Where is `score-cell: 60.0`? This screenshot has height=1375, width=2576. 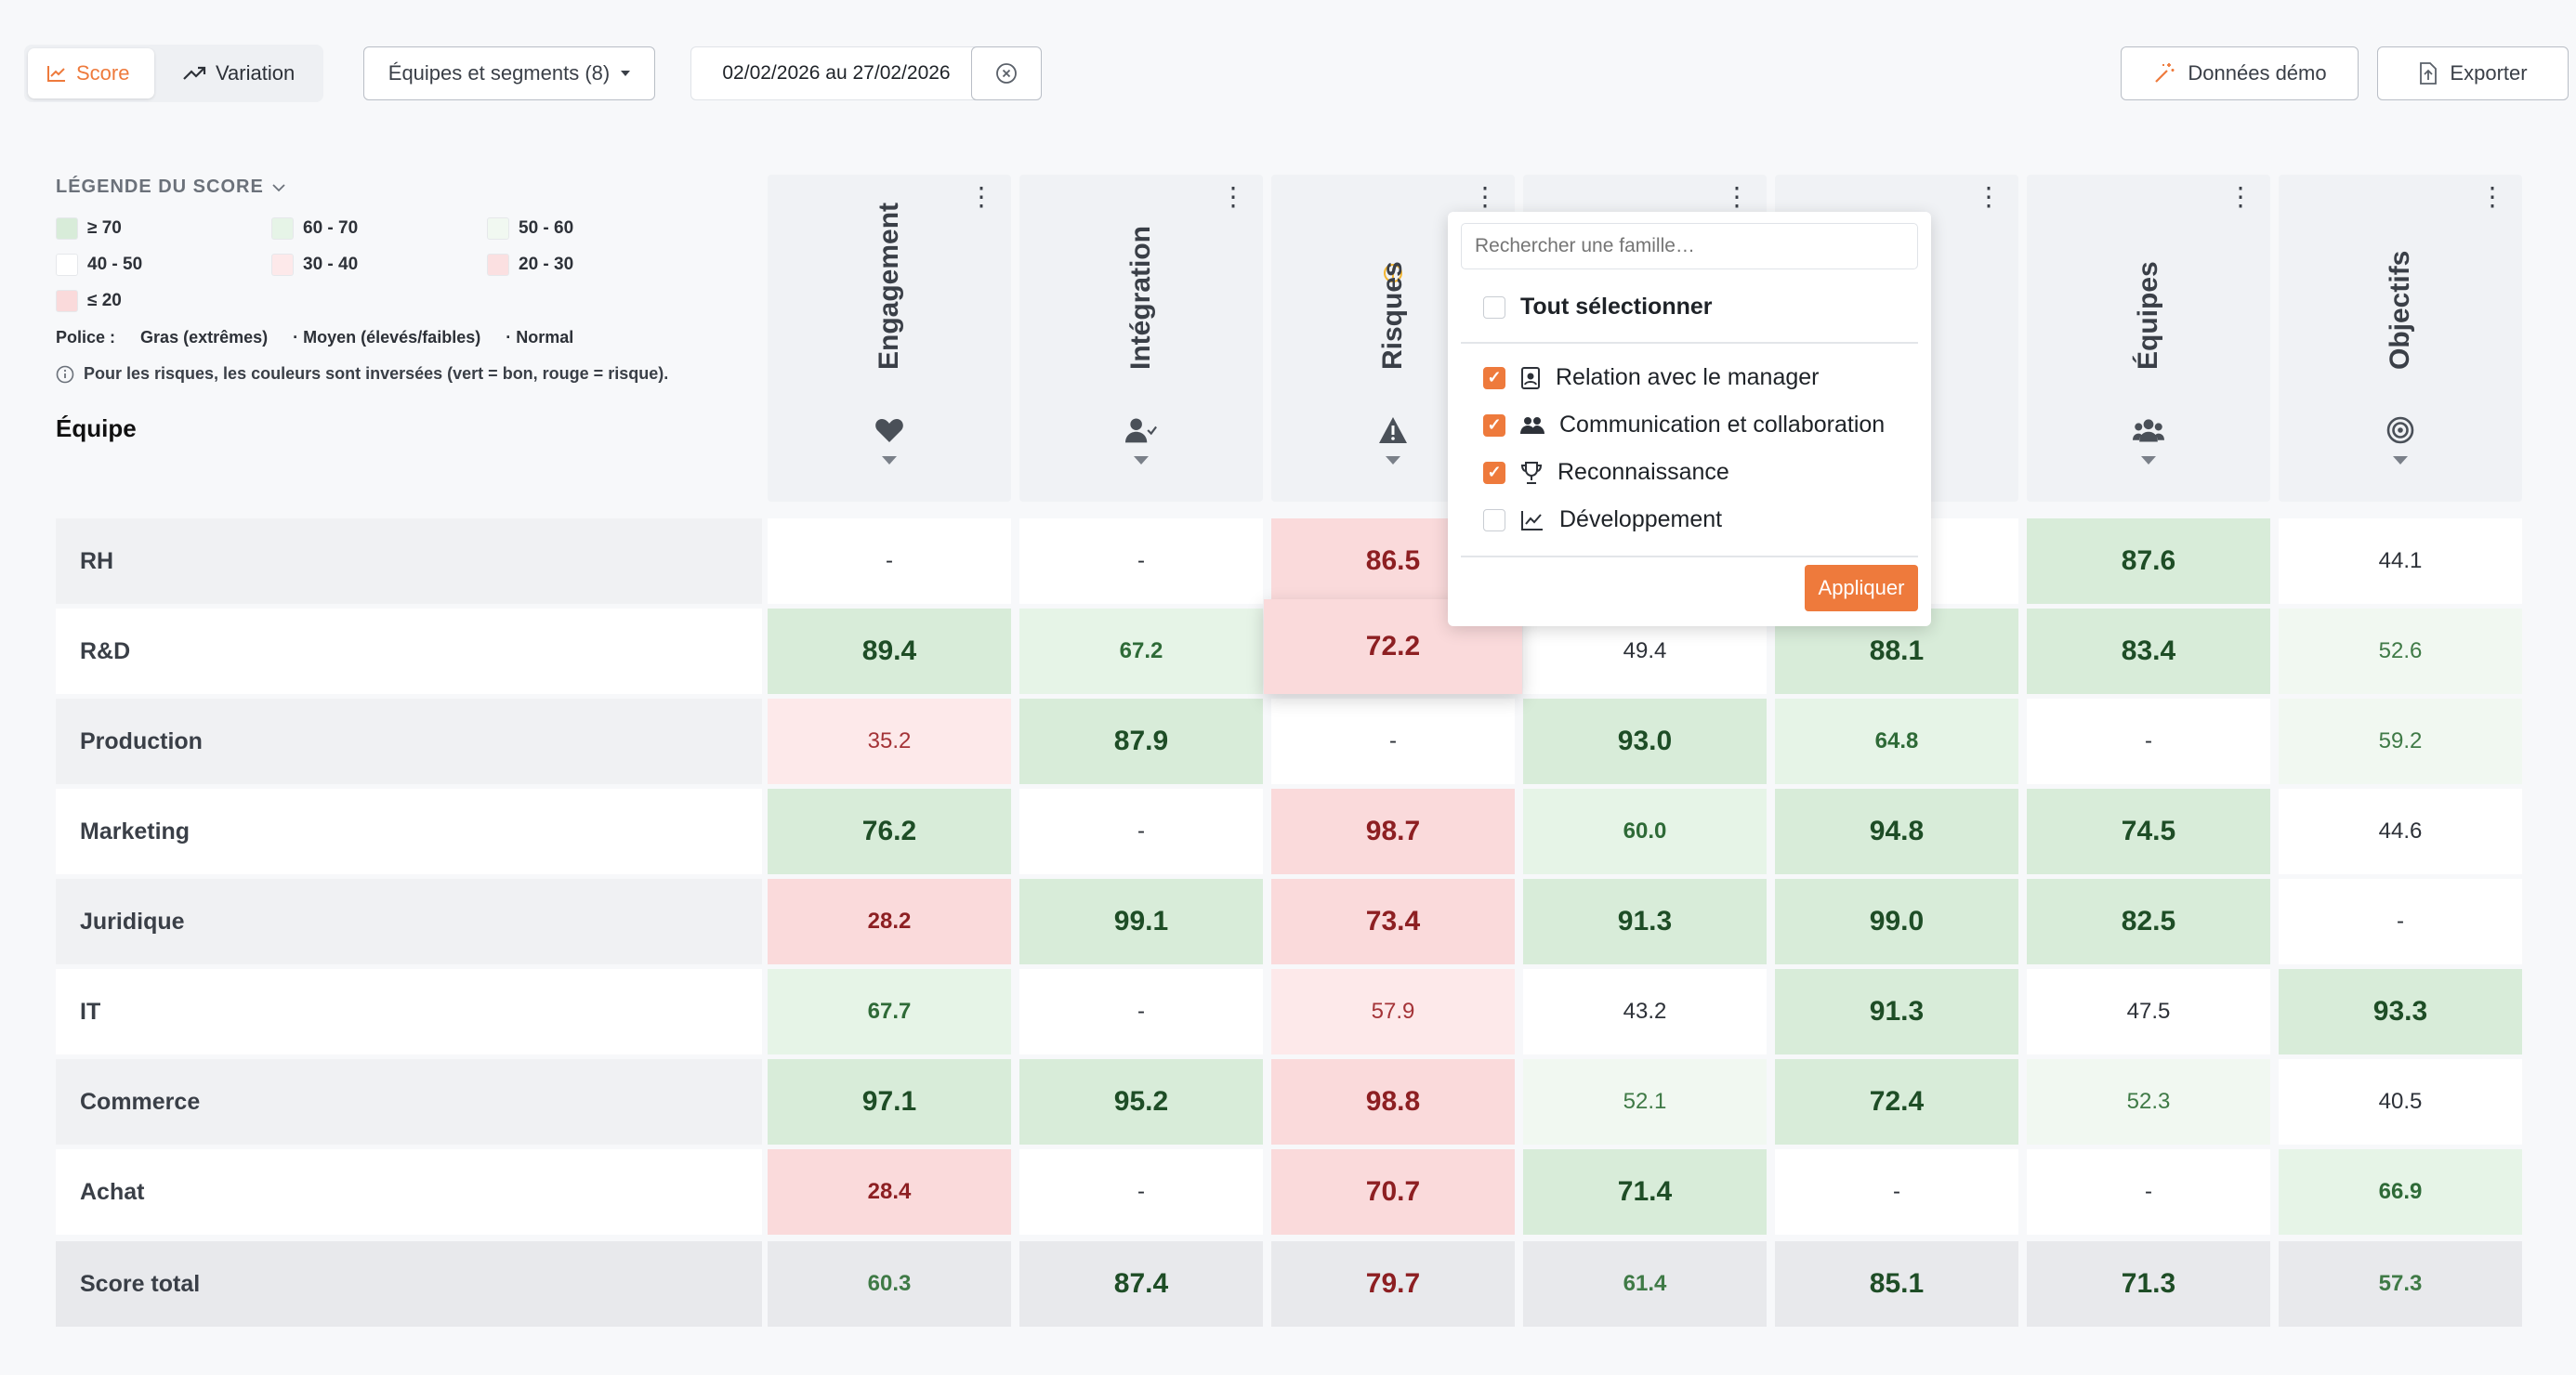 score-cell: 60.0 is located at coordinates (1645, 831).